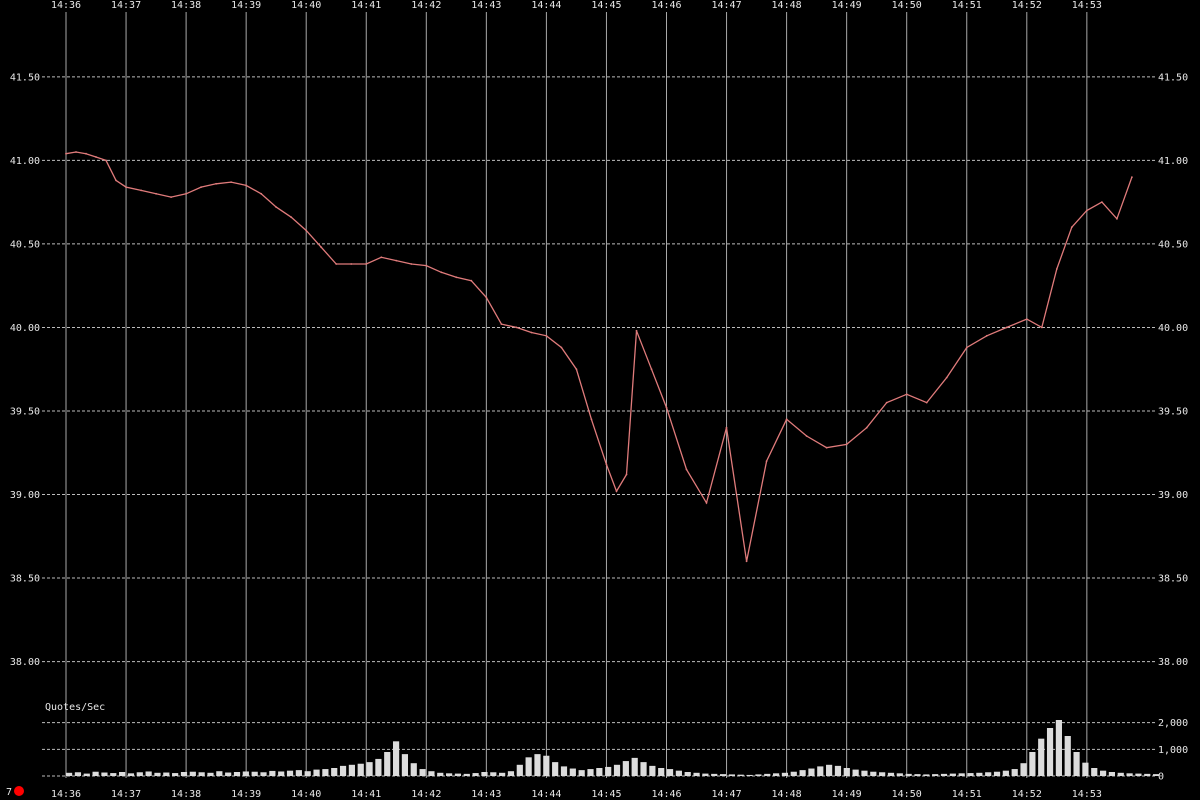 This screenshot has height=800, width=1200. What do you see at coordinates (366, 5) in the screenshot?
I see `time-tick-label-top: 14:41` at bounding box center [366, 5].